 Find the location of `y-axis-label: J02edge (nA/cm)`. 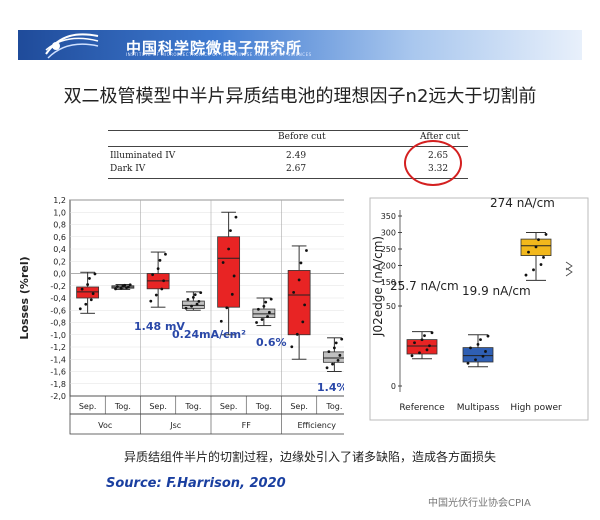

y-axis-label: J02edge (nA/cm) is located at coordinates (378, 286).